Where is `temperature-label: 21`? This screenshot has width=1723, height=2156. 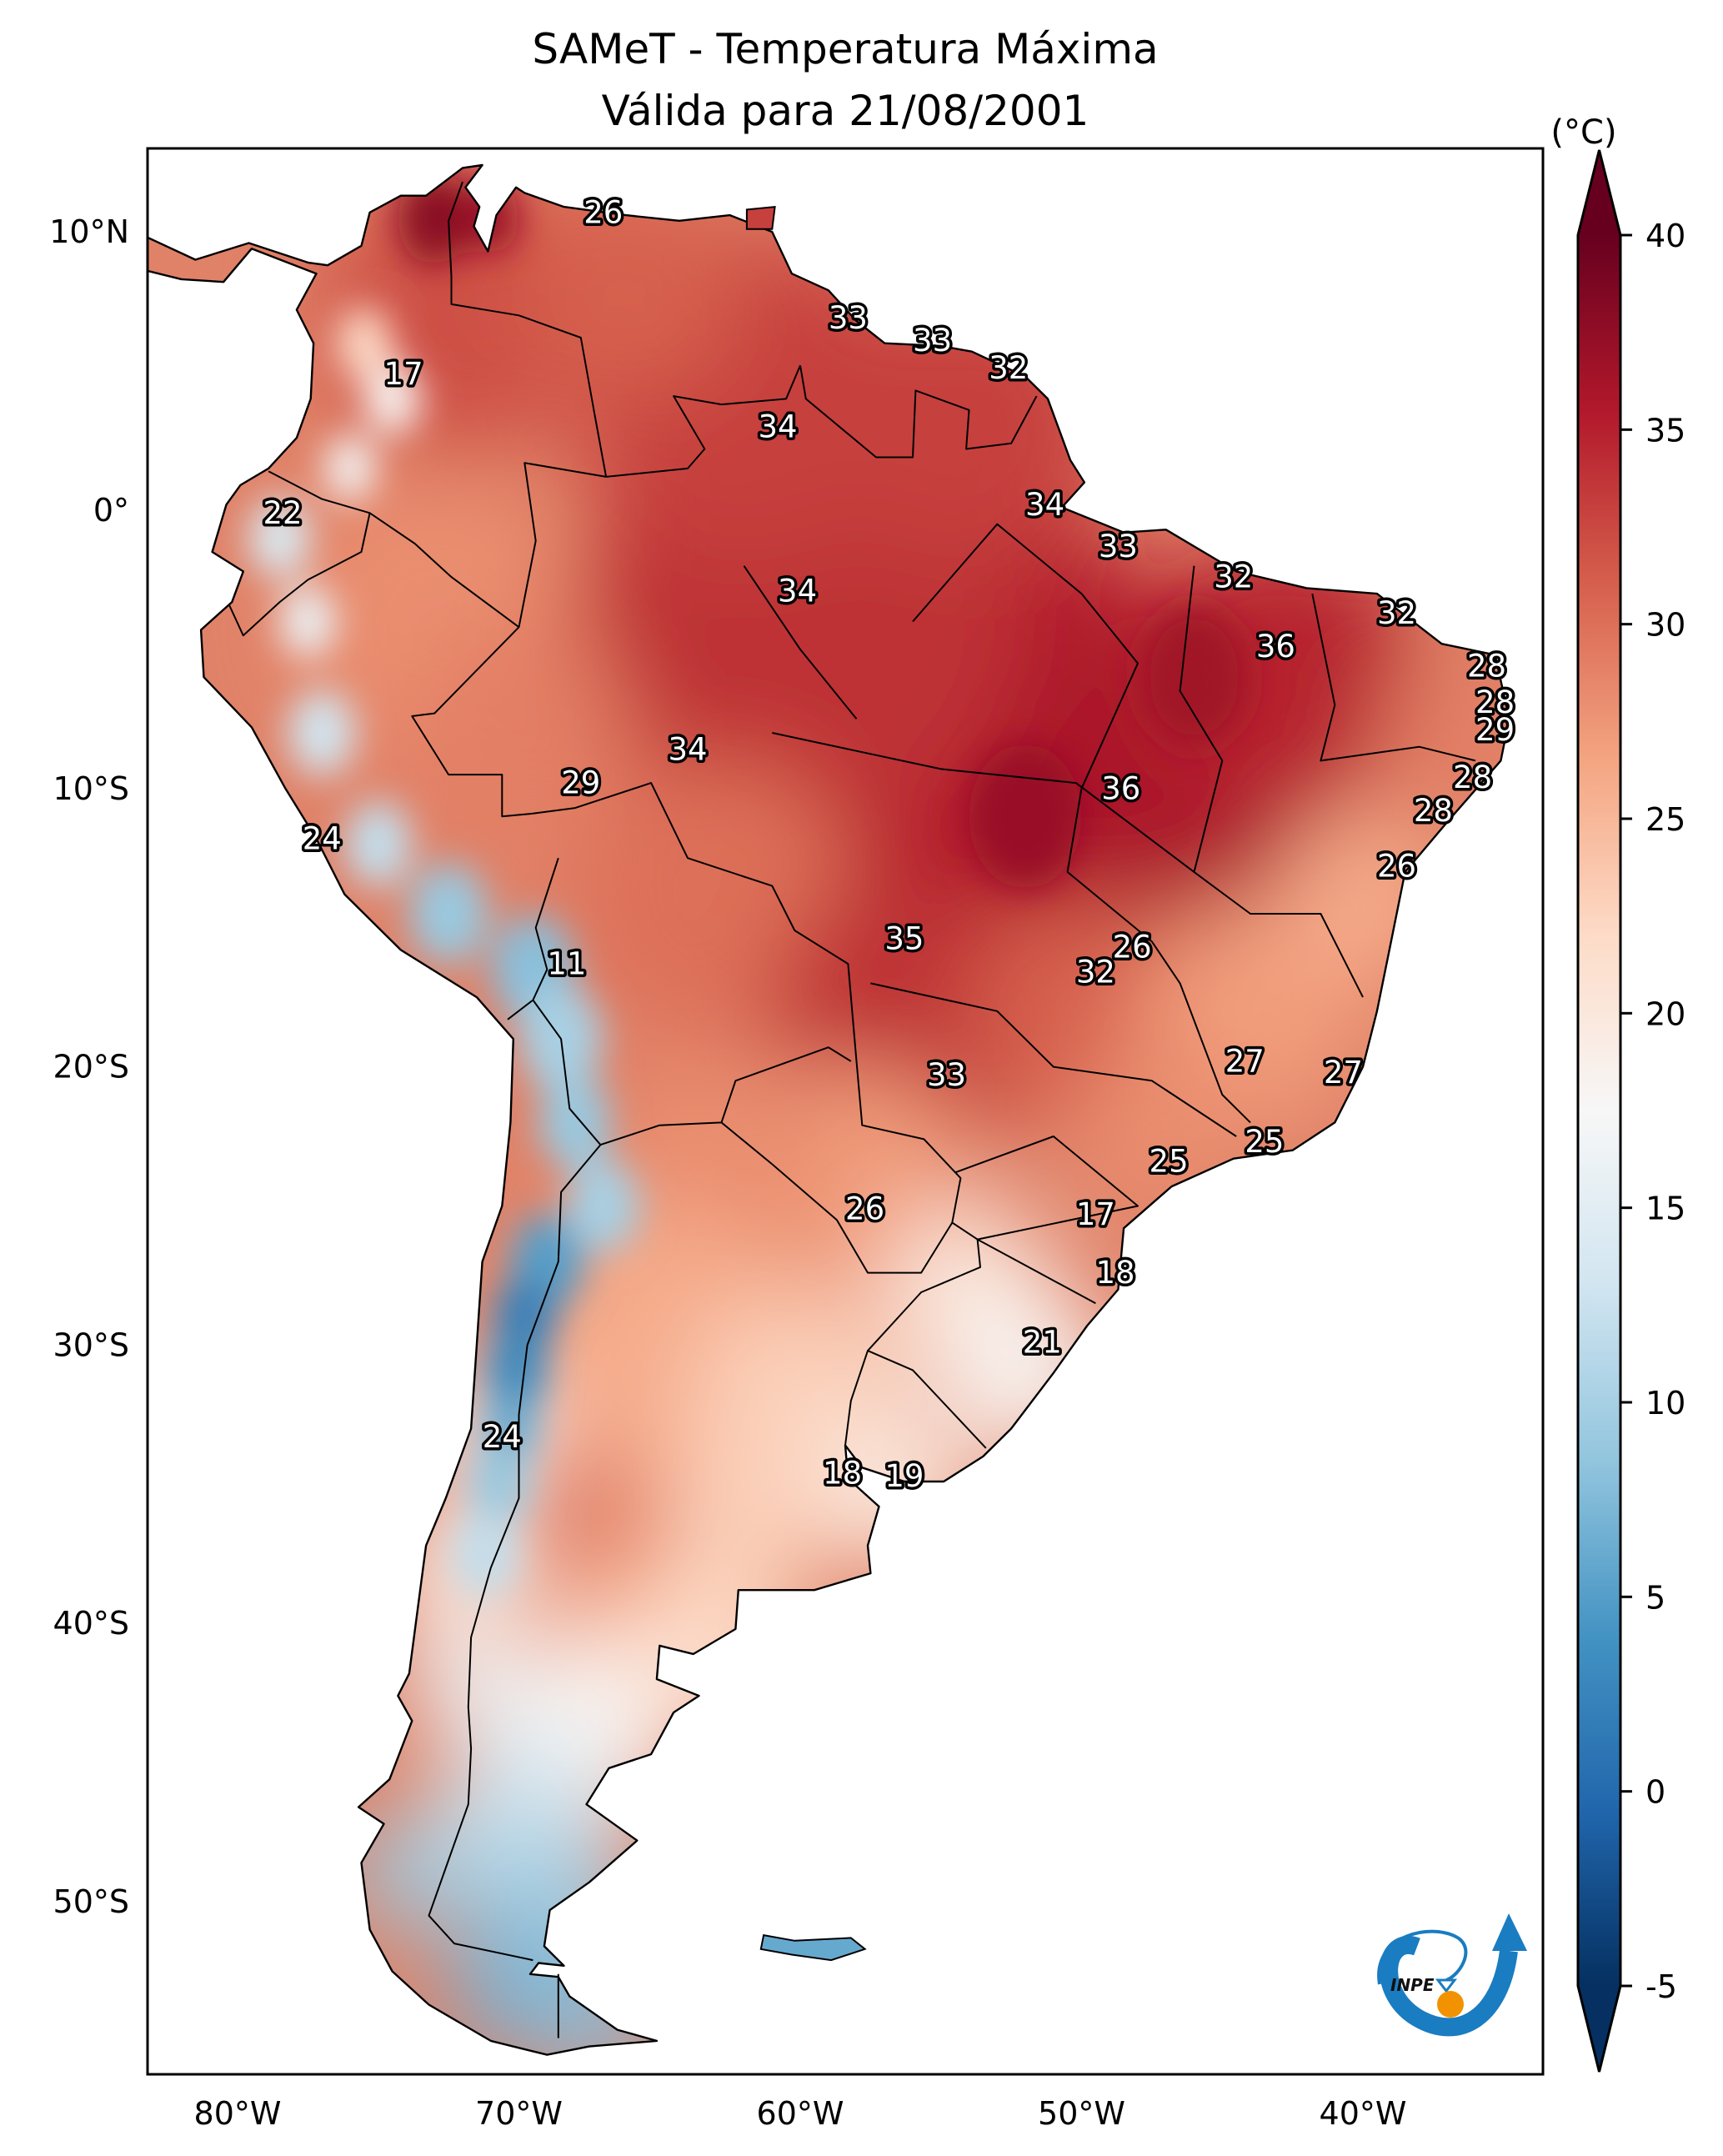
temperature-label: 21 is located at coordinates (1042, 1343).